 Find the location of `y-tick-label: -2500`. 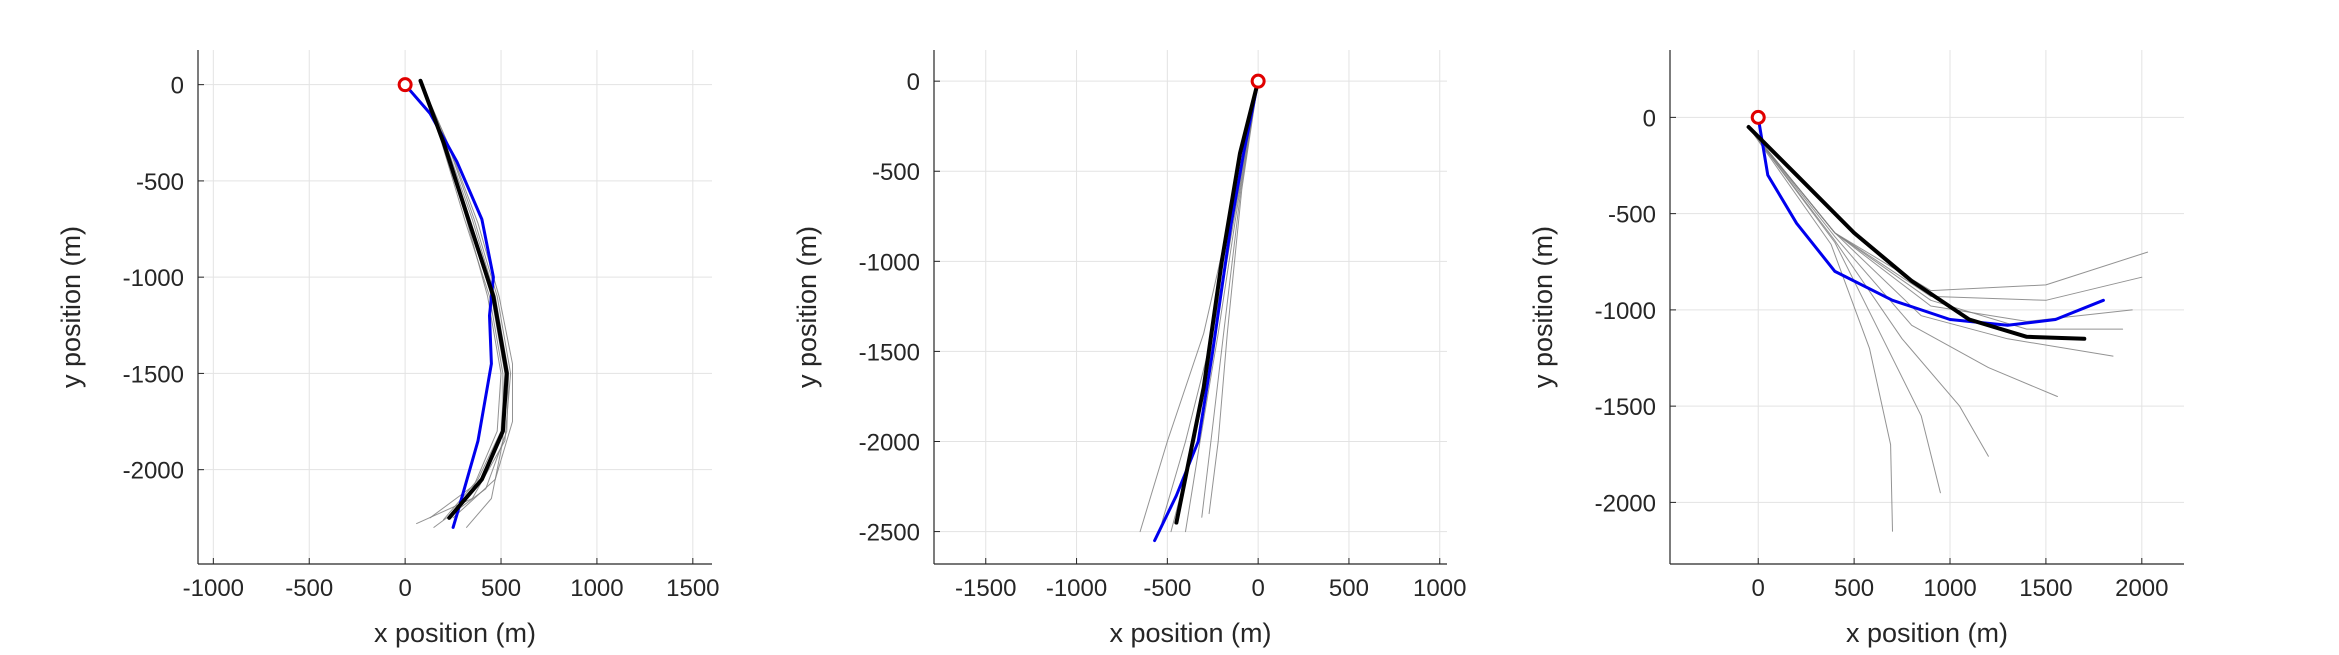

y-tick-label: -2500 is located at coordinates (889, 533).